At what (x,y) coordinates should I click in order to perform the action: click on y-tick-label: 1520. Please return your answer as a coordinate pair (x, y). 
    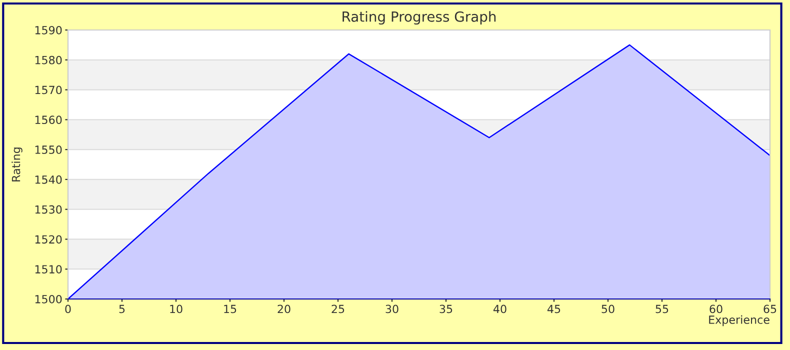
    Looking at the image, I should click on (48, 239).